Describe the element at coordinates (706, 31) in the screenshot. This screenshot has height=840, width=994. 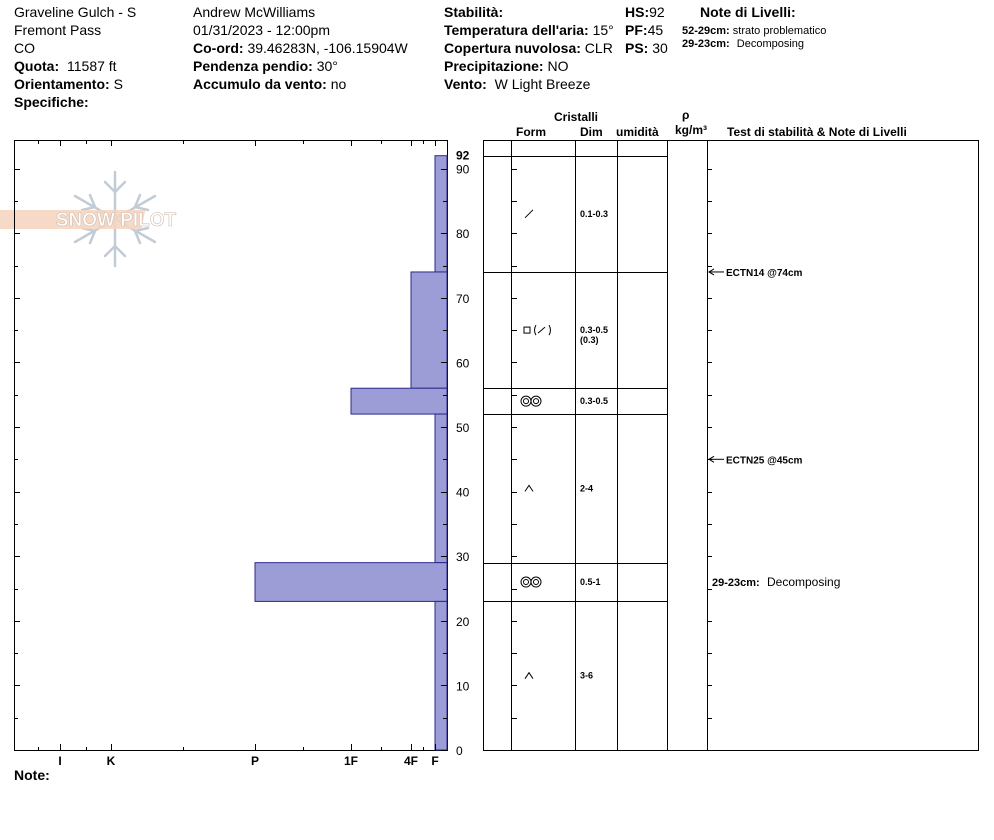
I see `layer-note-1-range: 52-29cm:` at that location.